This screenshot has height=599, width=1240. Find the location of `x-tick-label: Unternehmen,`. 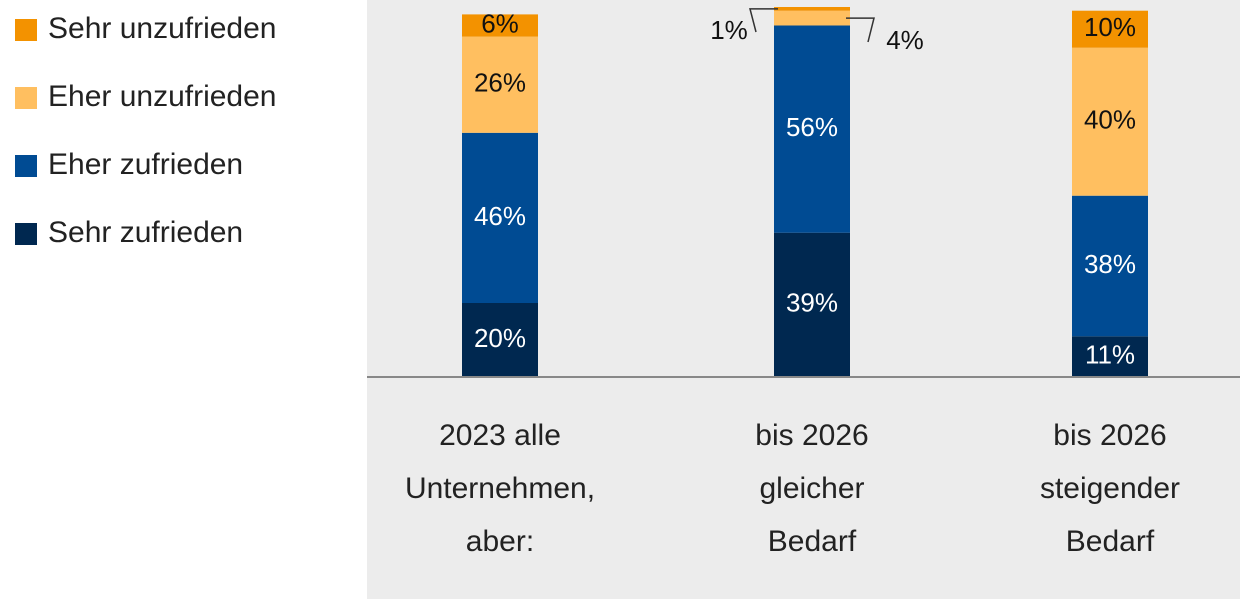

x-tick-label: Unternehmen, is located at coordinates (500, 488).